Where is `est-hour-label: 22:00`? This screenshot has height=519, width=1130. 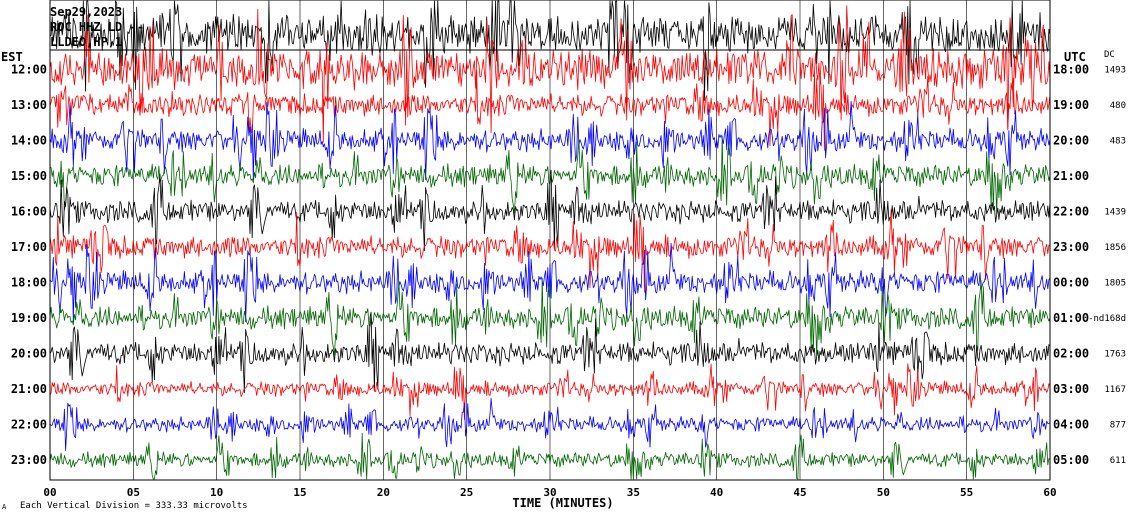
est-hour-label: 22:00 is located at coordinates (29, 425).